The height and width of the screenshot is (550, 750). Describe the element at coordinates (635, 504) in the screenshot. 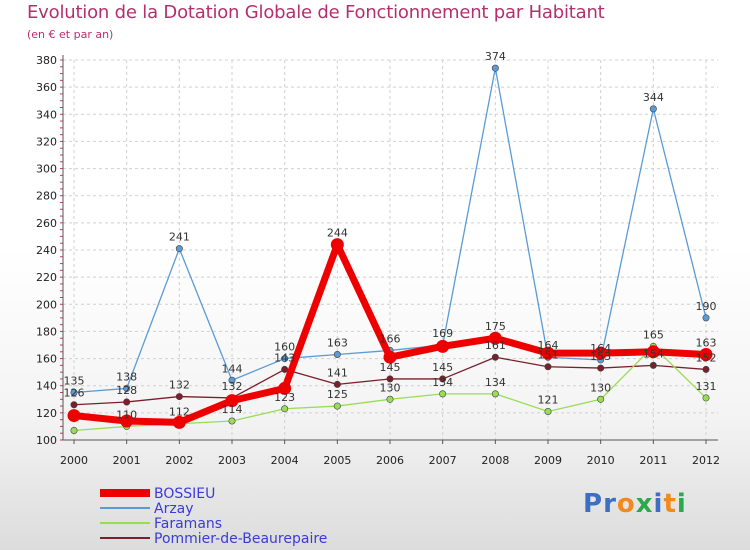

I see `proxiti-logo: Proxiti` at that location.